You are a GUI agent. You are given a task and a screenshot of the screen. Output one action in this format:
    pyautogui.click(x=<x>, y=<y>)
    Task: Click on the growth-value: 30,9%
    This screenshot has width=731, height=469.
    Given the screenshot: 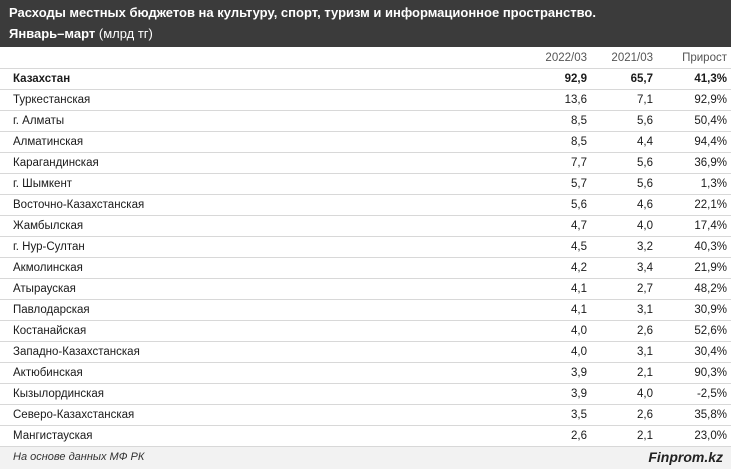 What is the action you would take?
    pyautogui.click(x=710, y=310)
    